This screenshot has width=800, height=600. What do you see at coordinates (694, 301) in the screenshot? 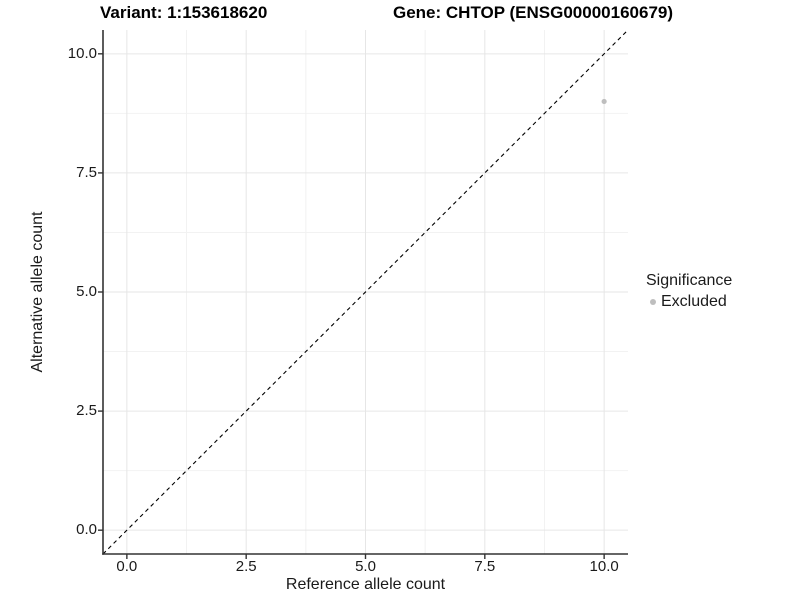
I see `legend-entry-label: Excluded` at bounding box center [694, 301].